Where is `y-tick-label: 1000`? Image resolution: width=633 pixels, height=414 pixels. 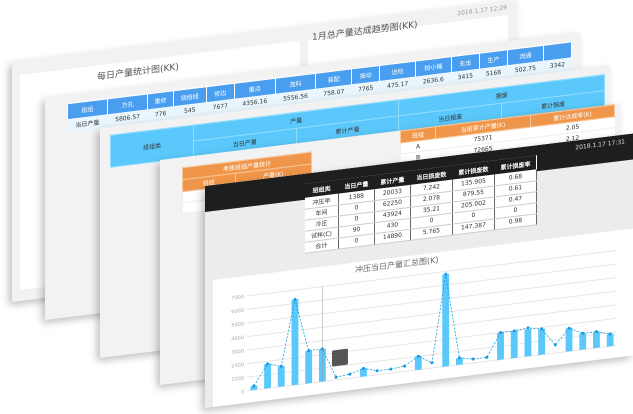
y-tick-label: 1000 is located at coordinates (237, 380).